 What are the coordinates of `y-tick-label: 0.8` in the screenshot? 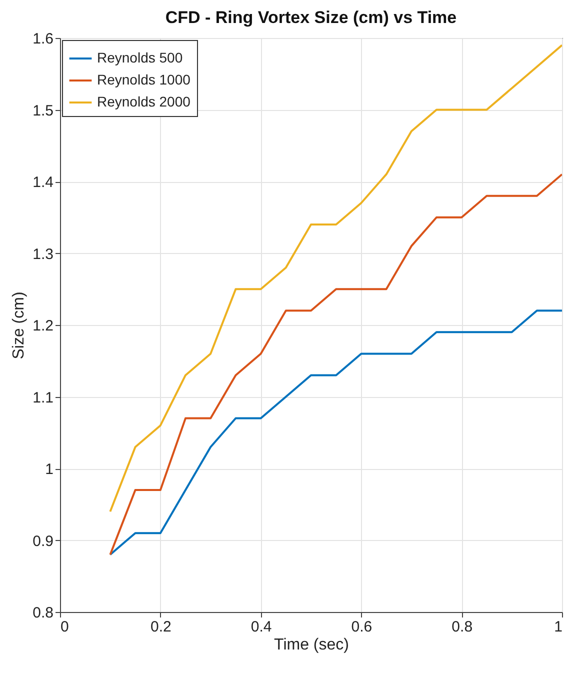 It's located at (43, 613).